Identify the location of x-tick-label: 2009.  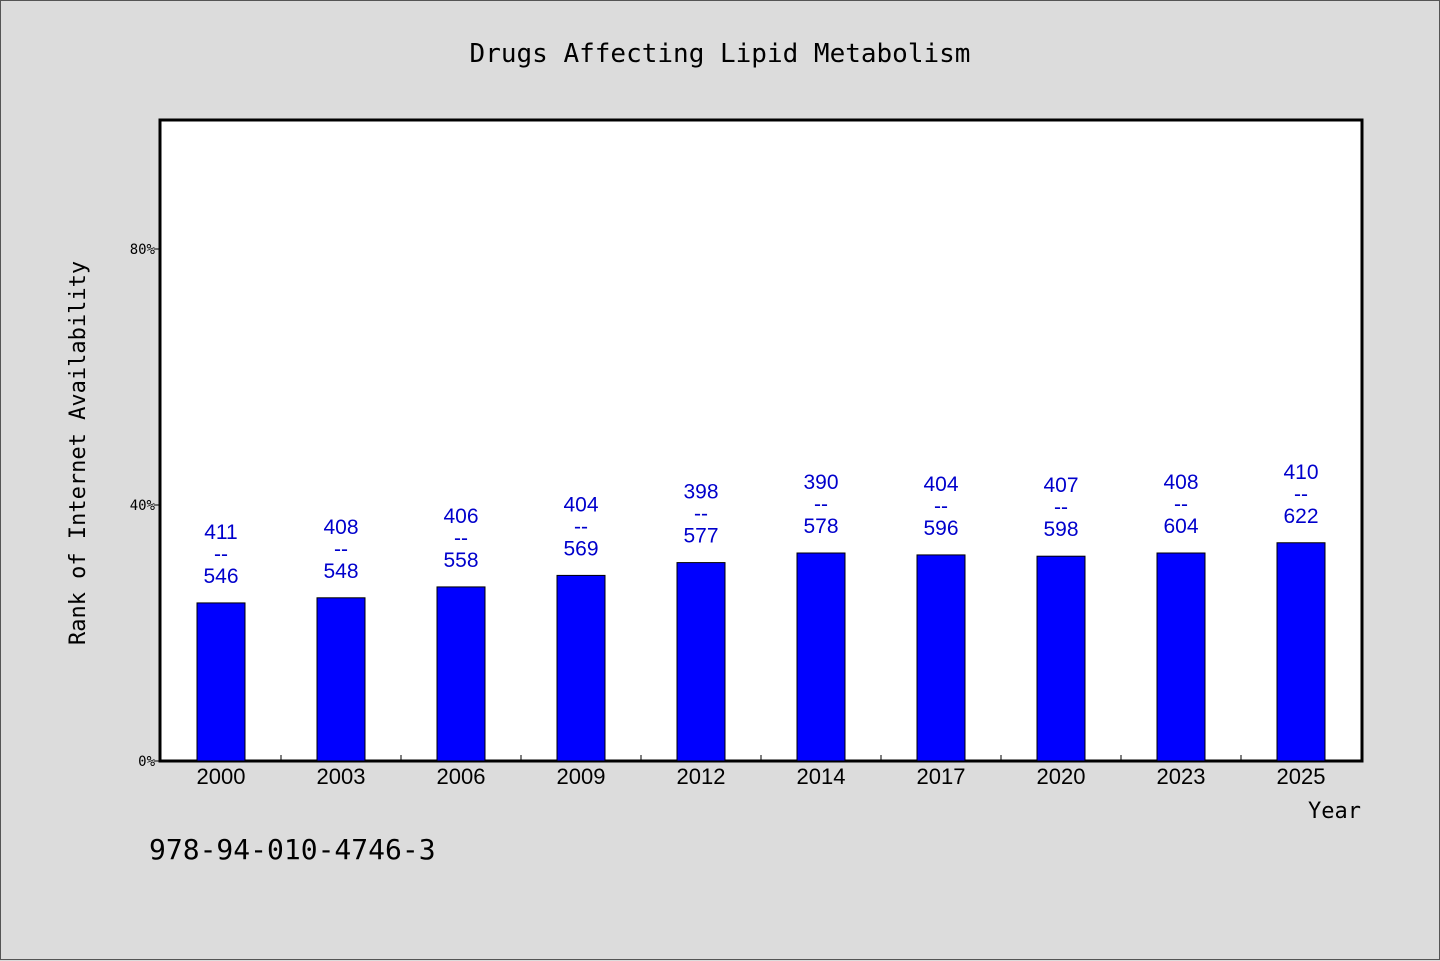
(581, 776).